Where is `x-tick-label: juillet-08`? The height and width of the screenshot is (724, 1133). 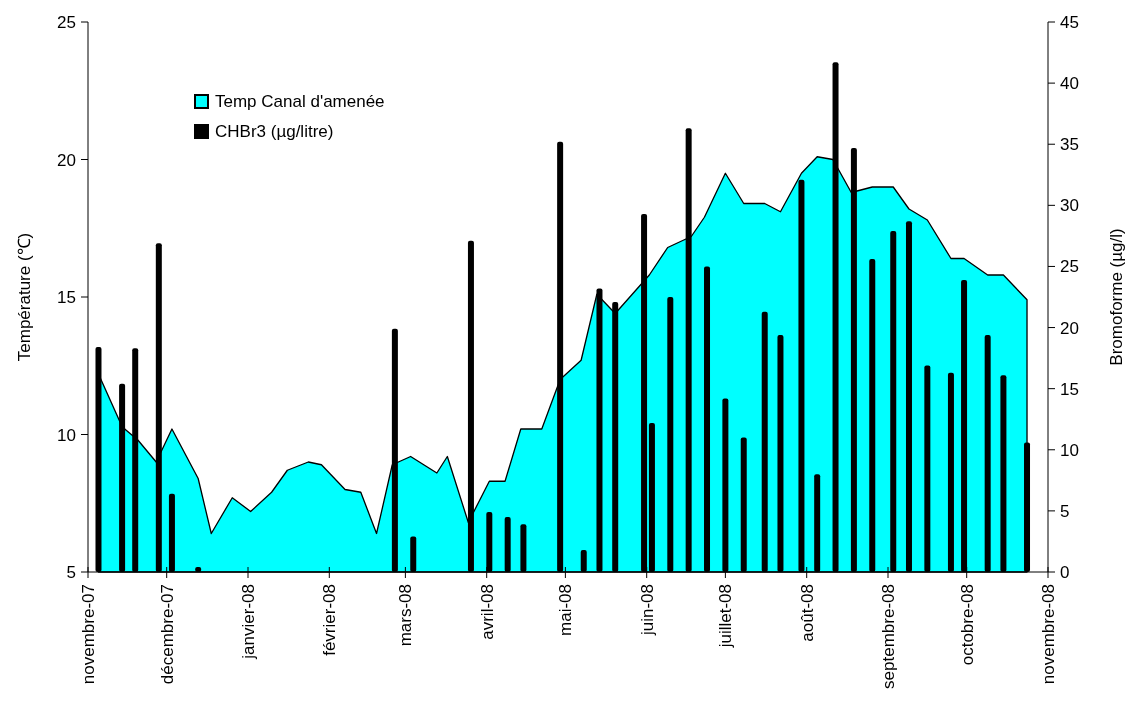 x-tick-label: juillet-08 is located at coordinates (726, 616).